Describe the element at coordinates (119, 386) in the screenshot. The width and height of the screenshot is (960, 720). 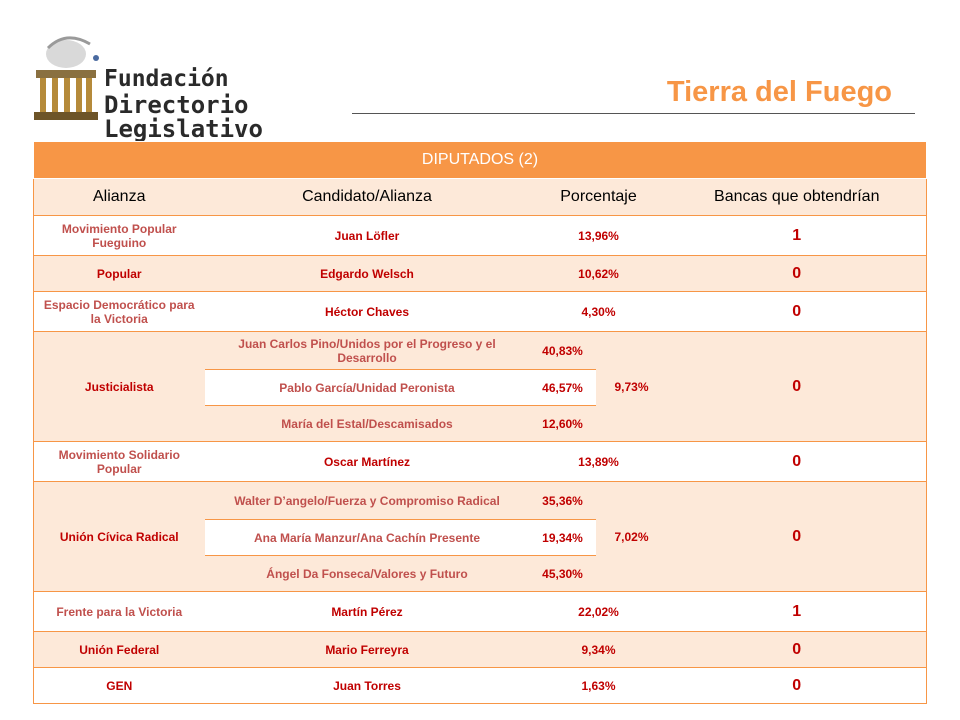
I see `alianza-cell: Justicialista` at that location.